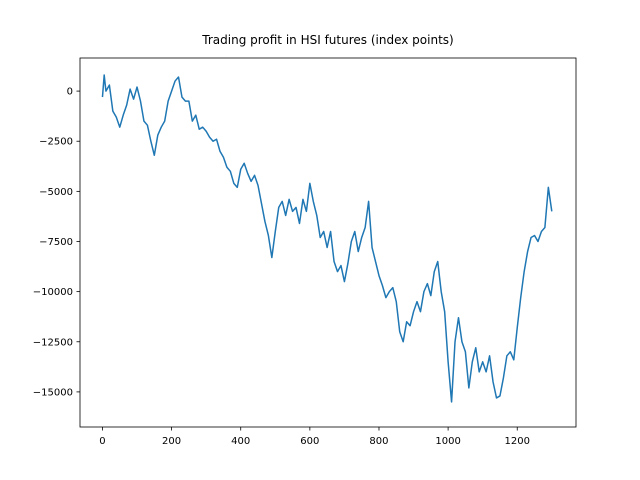 Image resolution: width=640 pixels, height=480 pixels. Describe the element at coordinates (56, 192) in the screenshot. I see `y-tick-label: −5000` at that location.